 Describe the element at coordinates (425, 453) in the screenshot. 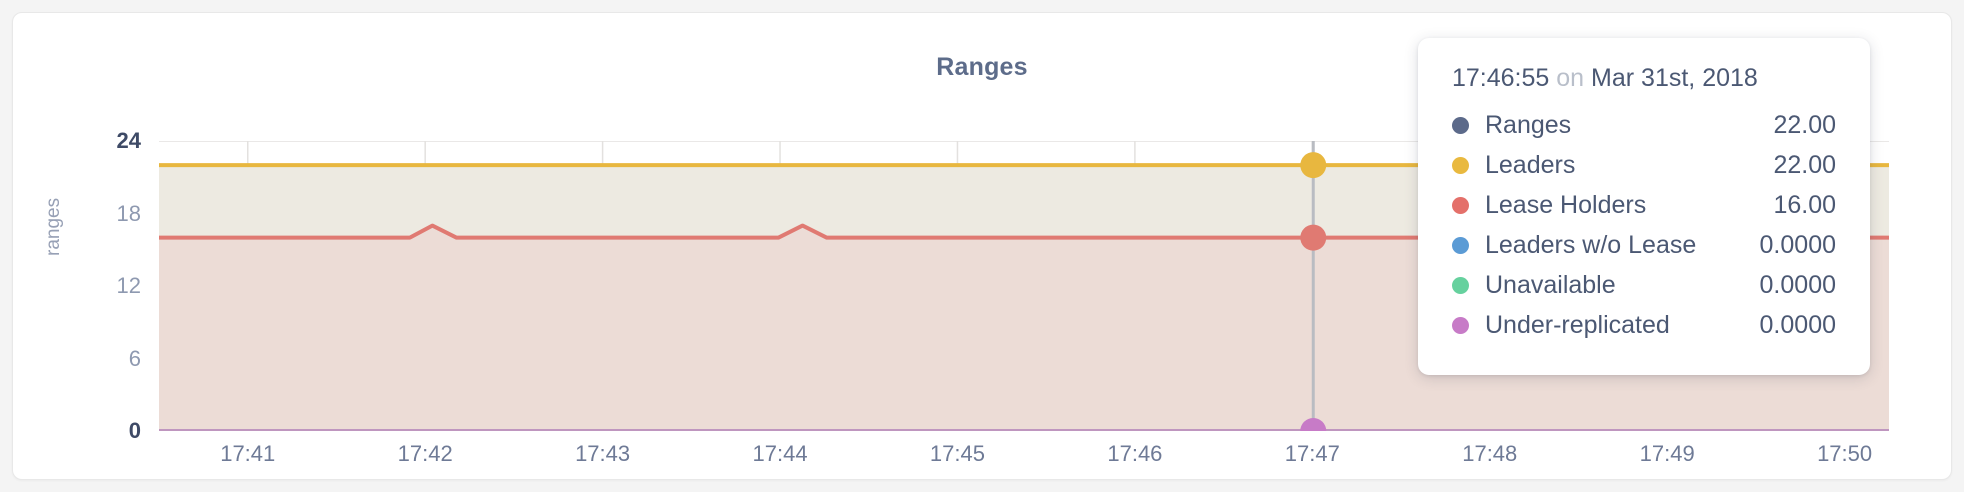

I see `x-tick-17-42: 17:42` at that location.